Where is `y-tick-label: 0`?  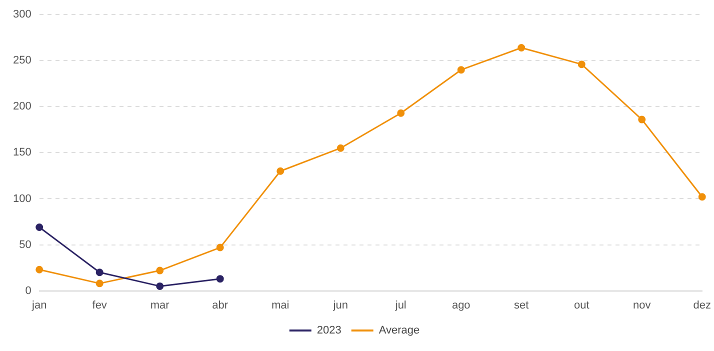
y-tick-label: 0 is located at coordinates (28, 290).